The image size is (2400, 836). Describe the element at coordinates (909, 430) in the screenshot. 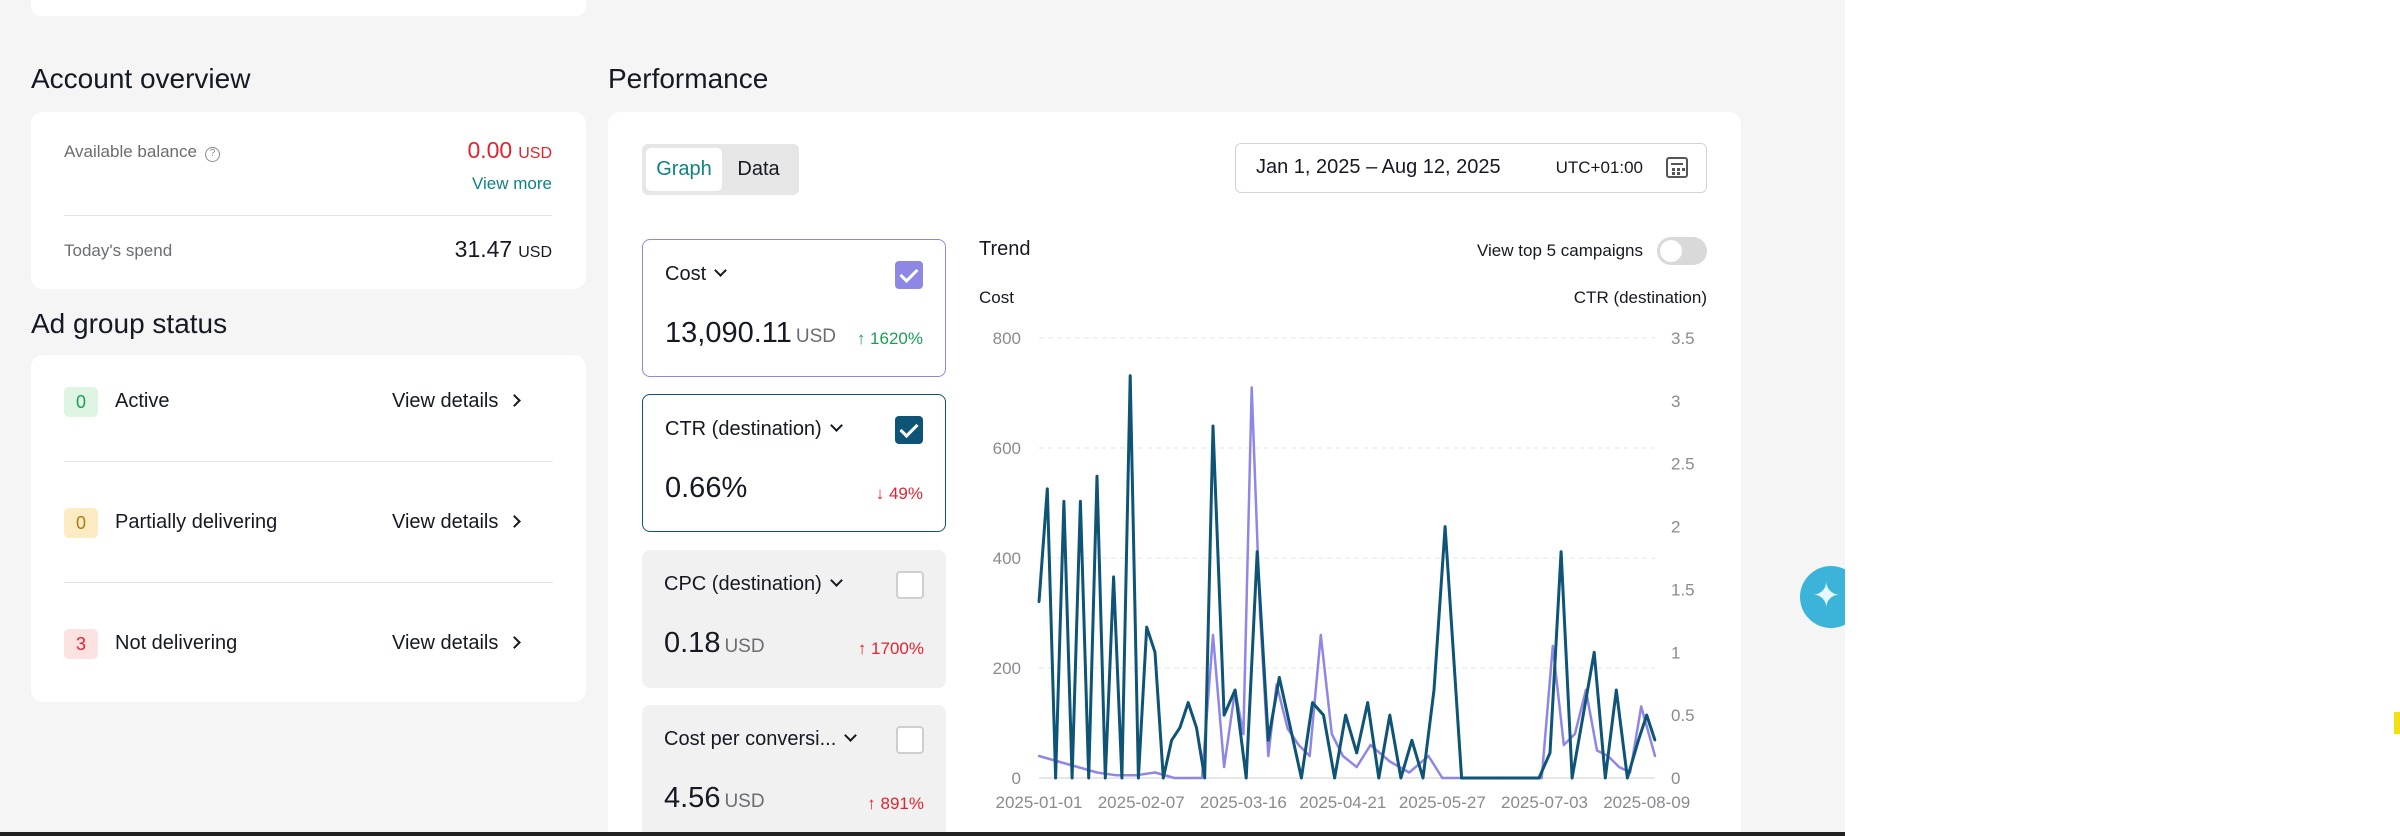

I see `metric-checkbox-ctr` at that location.